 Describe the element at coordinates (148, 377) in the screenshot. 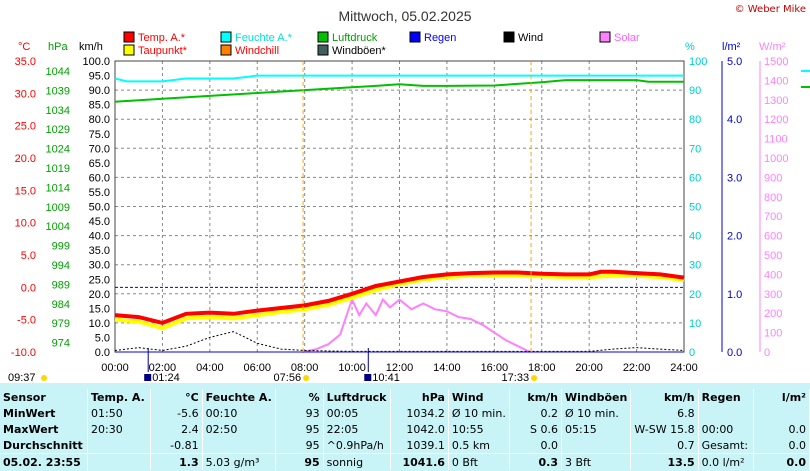

I see `moon-icon` at that location.